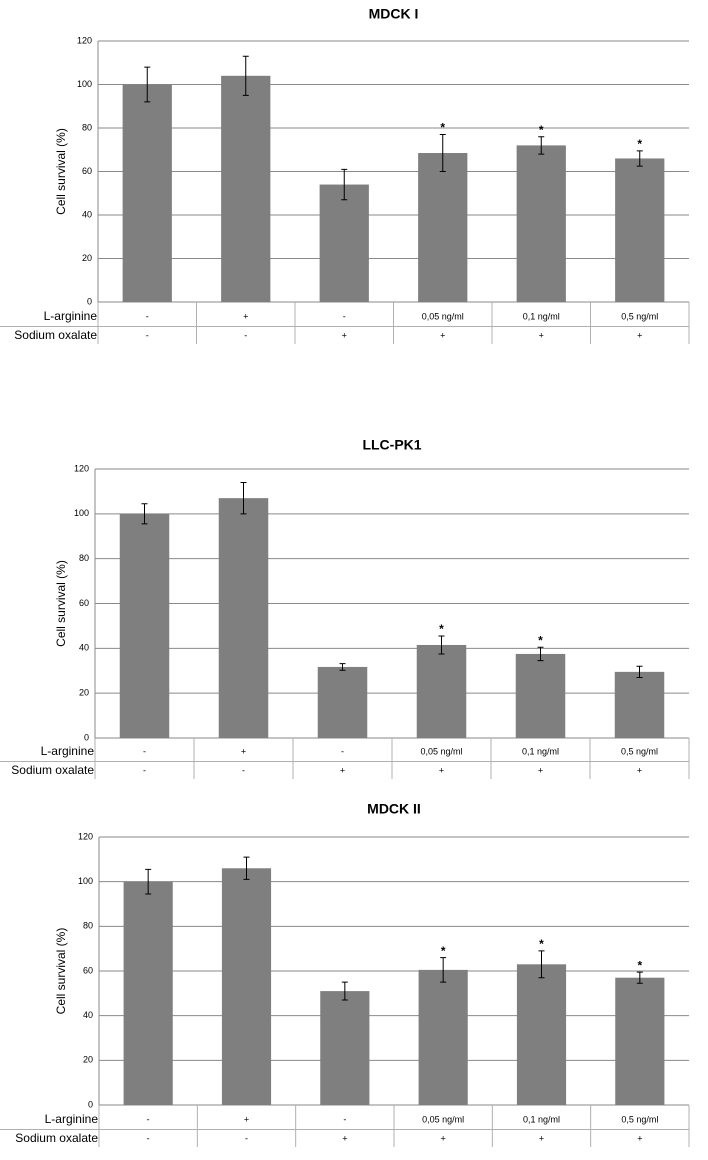 The image size is (708, 1160). What do you see at coordinates (394, 809) in the screenshot?
I see `chart-title: MDCK II` at bounding box center [394, 809].